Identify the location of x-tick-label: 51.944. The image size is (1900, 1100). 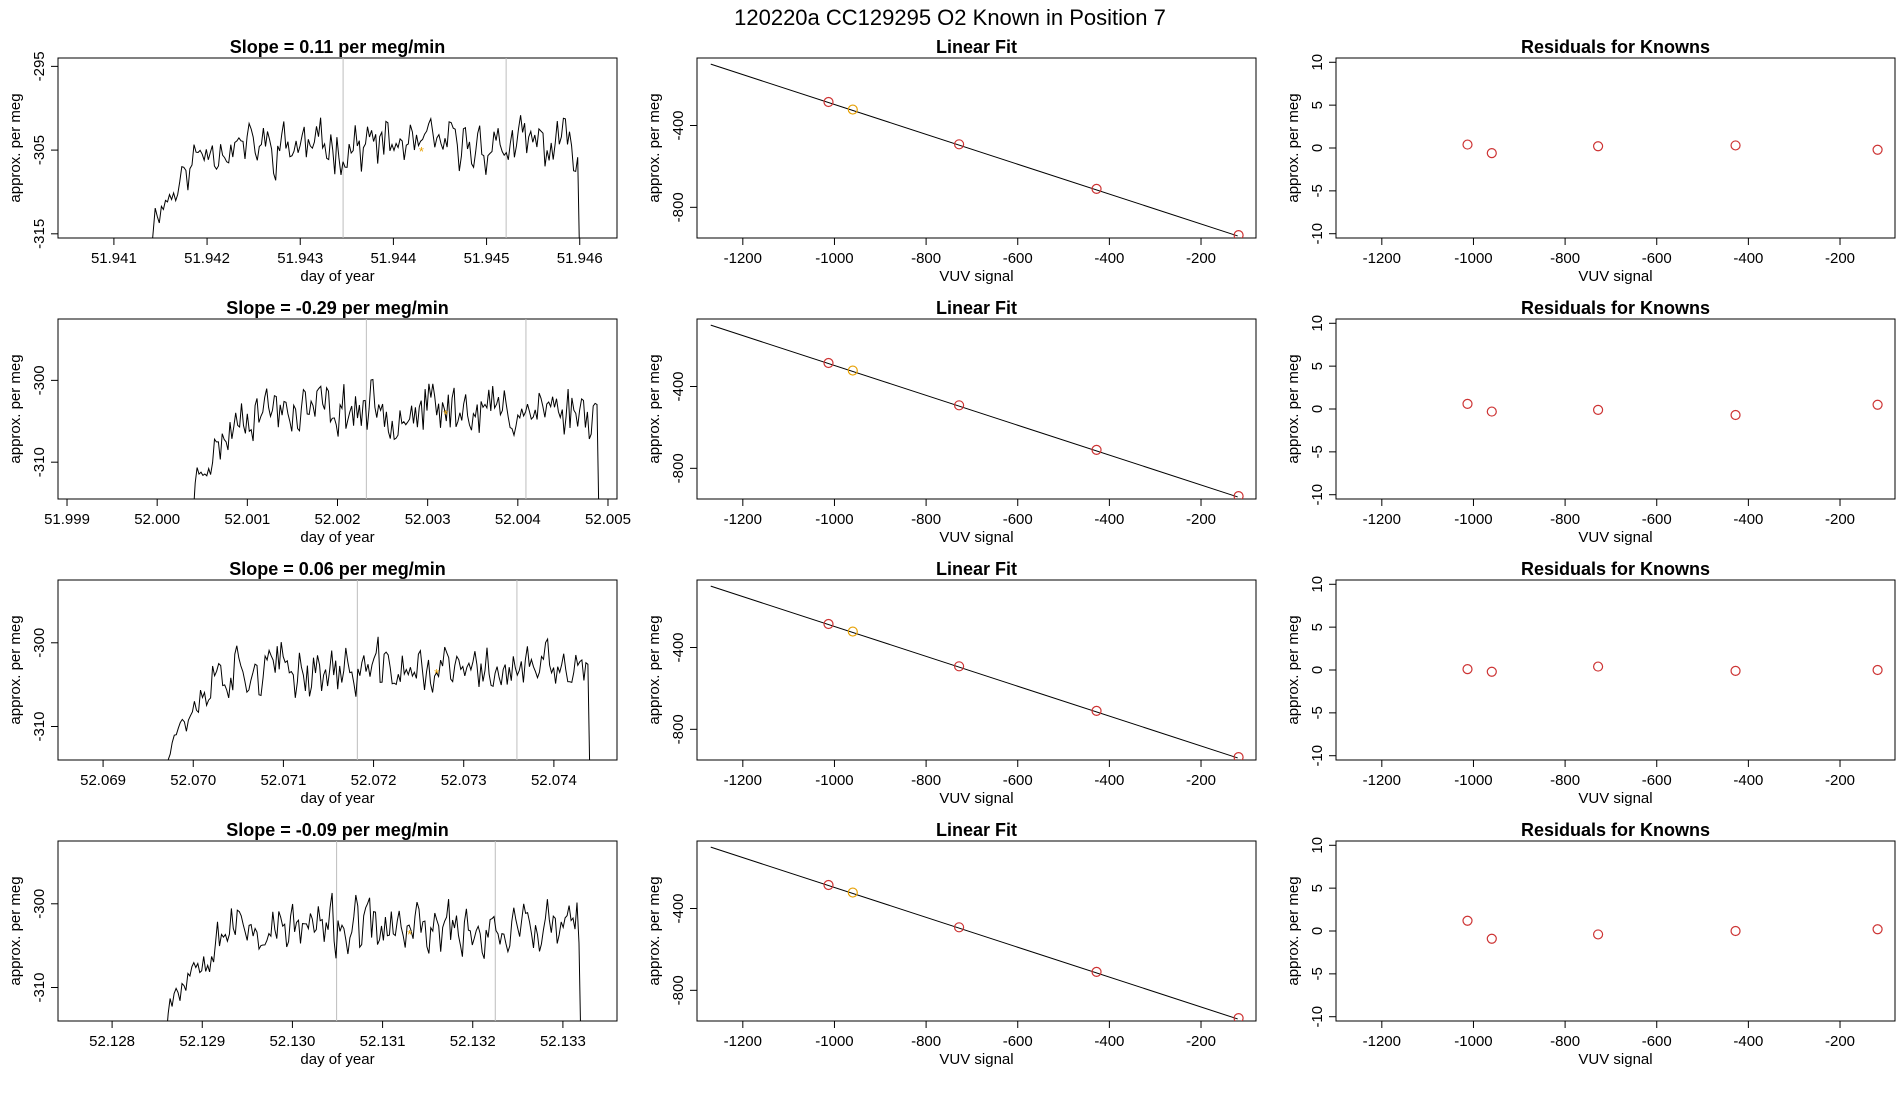
(393, 258).